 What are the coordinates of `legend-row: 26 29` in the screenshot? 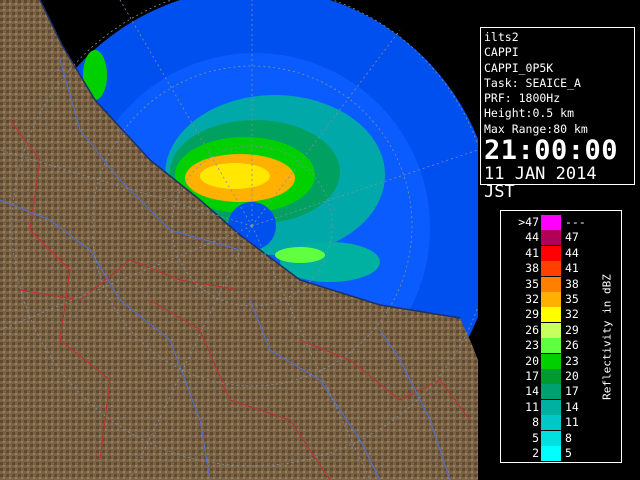 It's located at (551, 330).